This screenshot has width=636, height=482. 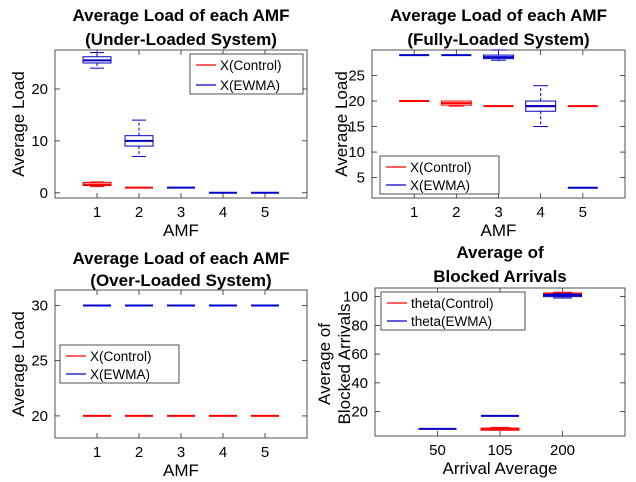 What do you see at coordinates (359, 325) in the screenshot?
I see `y-tick-label: 80` at bounding box center [359, 325].